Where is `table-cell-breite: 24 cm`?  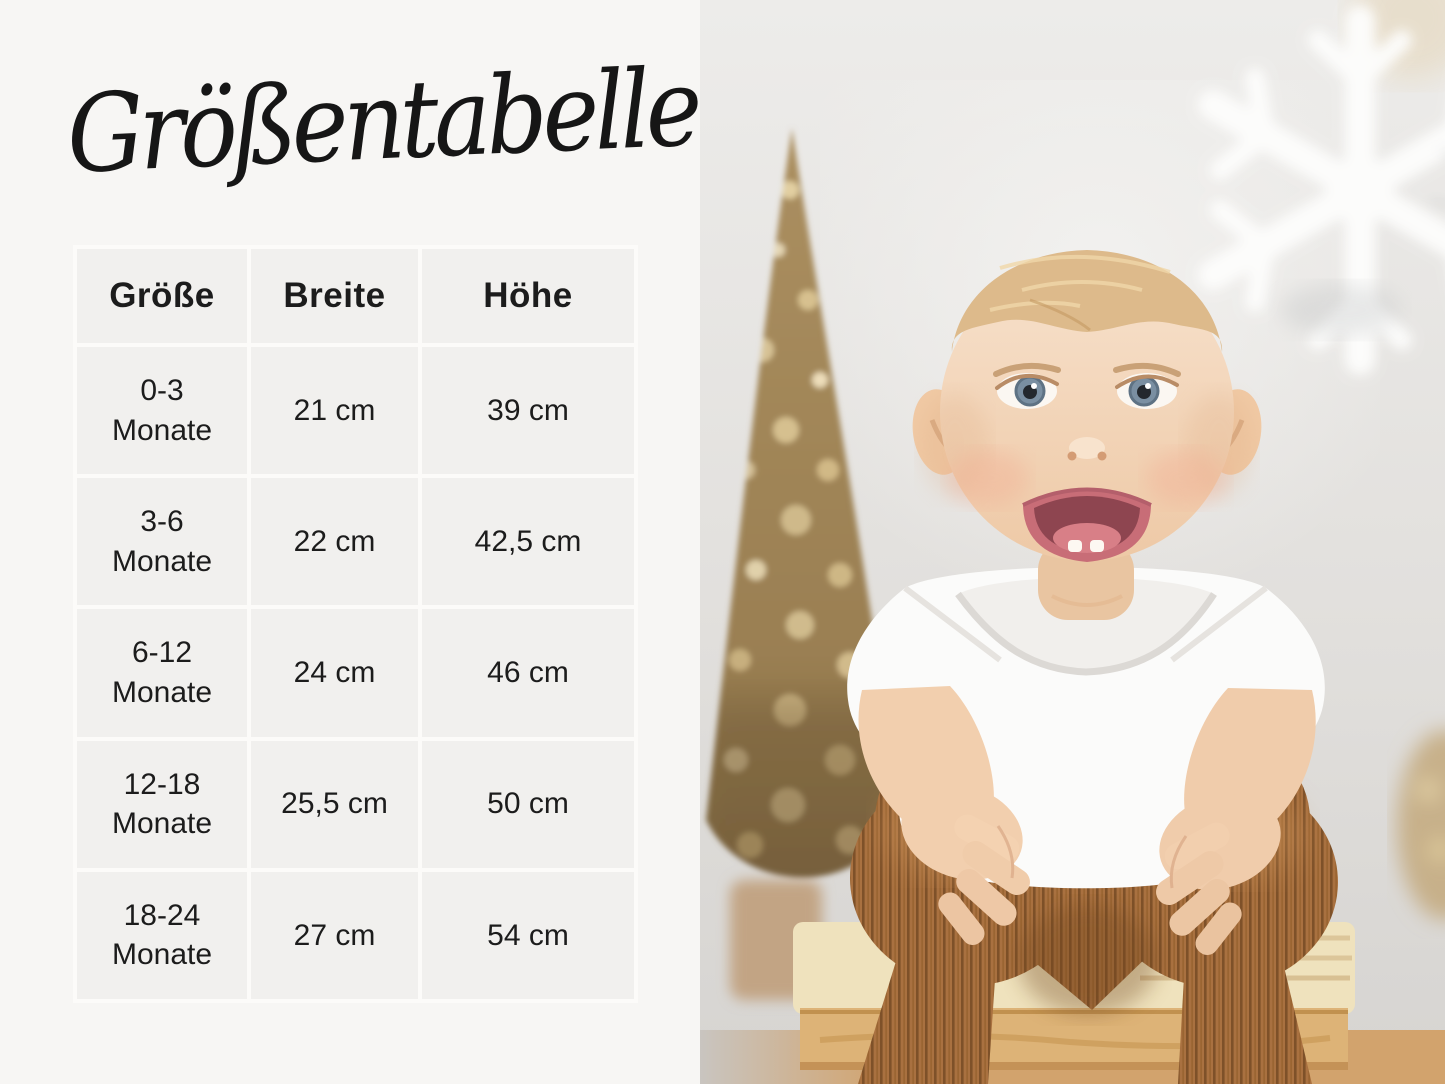 table-cell-breite: 24 cm is located at coordinates (334, 673).